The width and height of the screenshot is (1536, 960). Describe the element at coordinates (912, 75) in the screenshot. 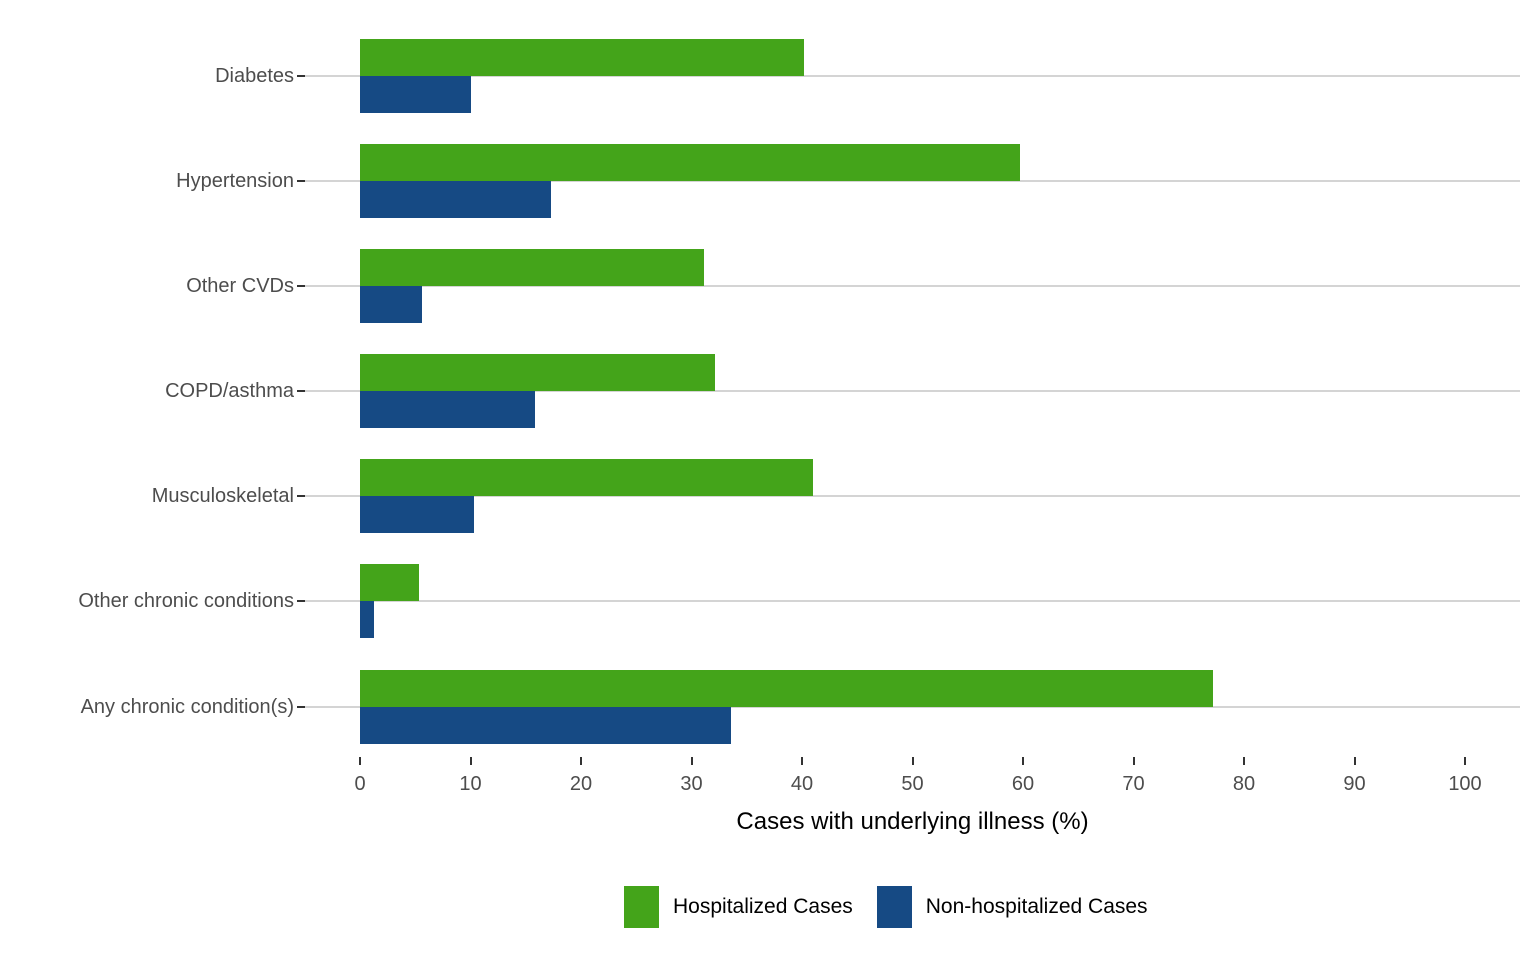

I see `category-gridline-diabetes` at that location.